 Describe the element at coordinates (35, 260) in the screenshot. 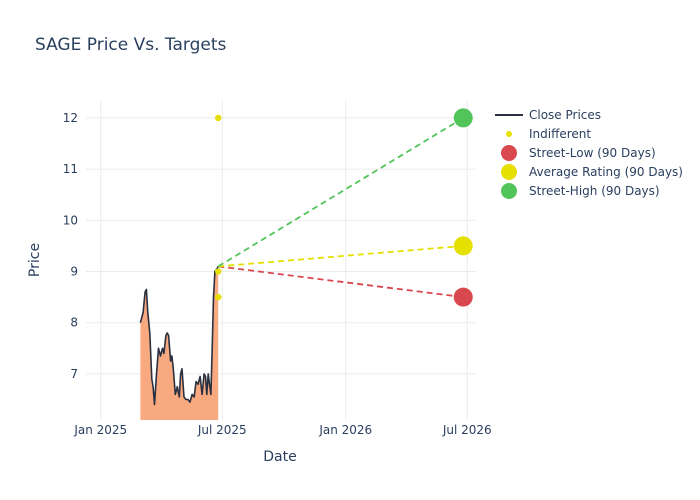

I see `y-axis-title: Price` at that location.